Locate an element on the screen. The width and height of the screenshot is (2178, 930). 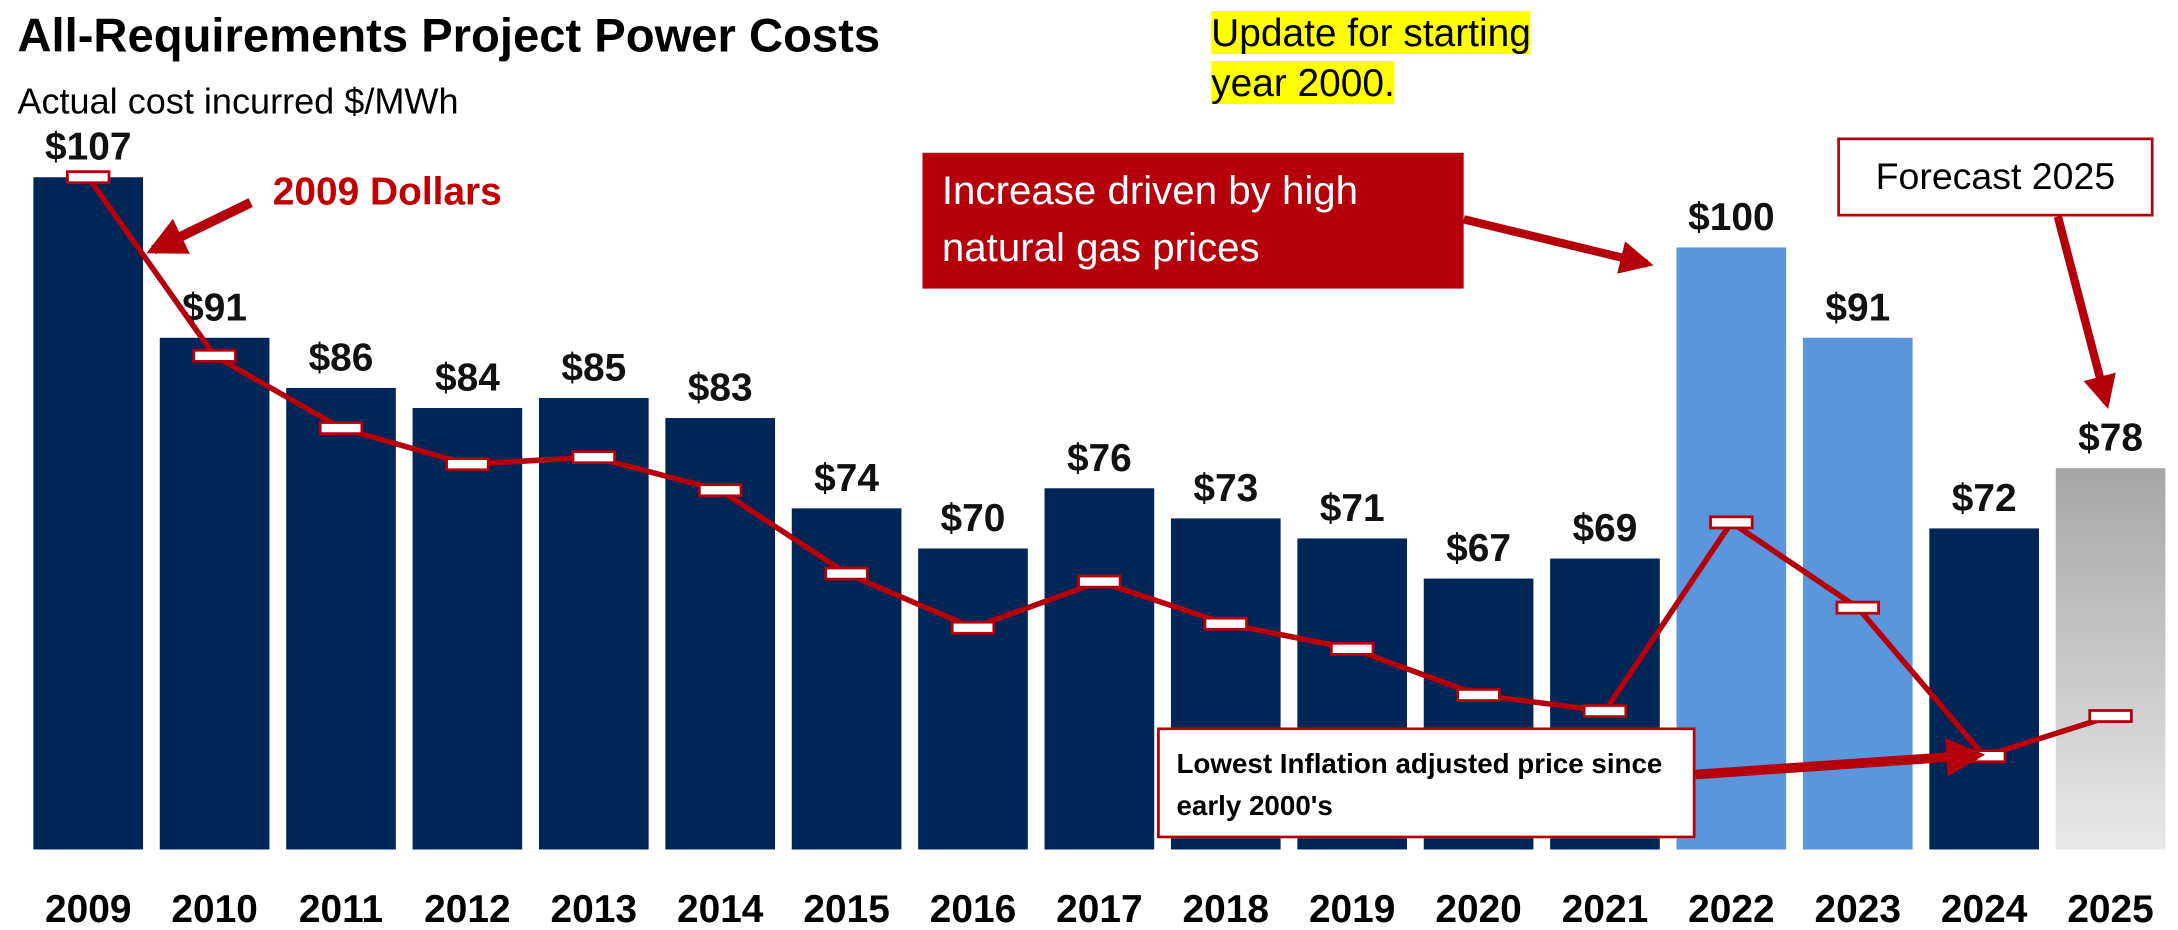
value-label: $71 is located at coordinates (1352, 508).